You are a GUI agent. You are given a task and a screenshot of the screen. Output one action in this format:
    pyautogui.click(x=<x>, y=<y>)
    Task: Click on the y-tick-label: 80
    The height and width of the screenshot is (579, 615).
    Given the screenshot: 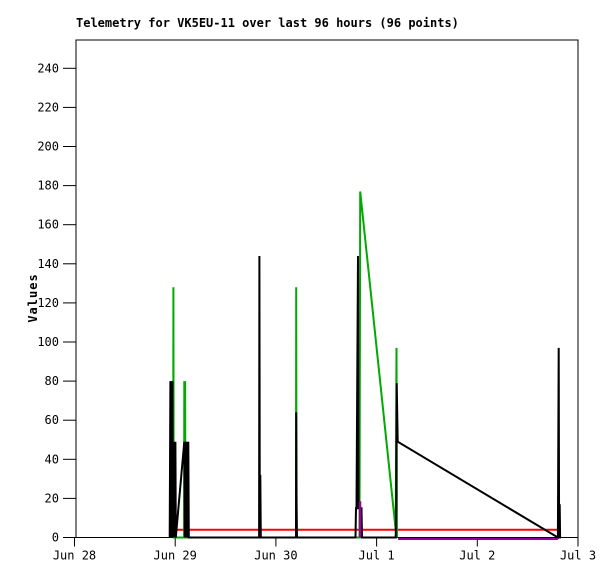 What is the action you would take?
    pyautogui.click(x=52, y=381)
    